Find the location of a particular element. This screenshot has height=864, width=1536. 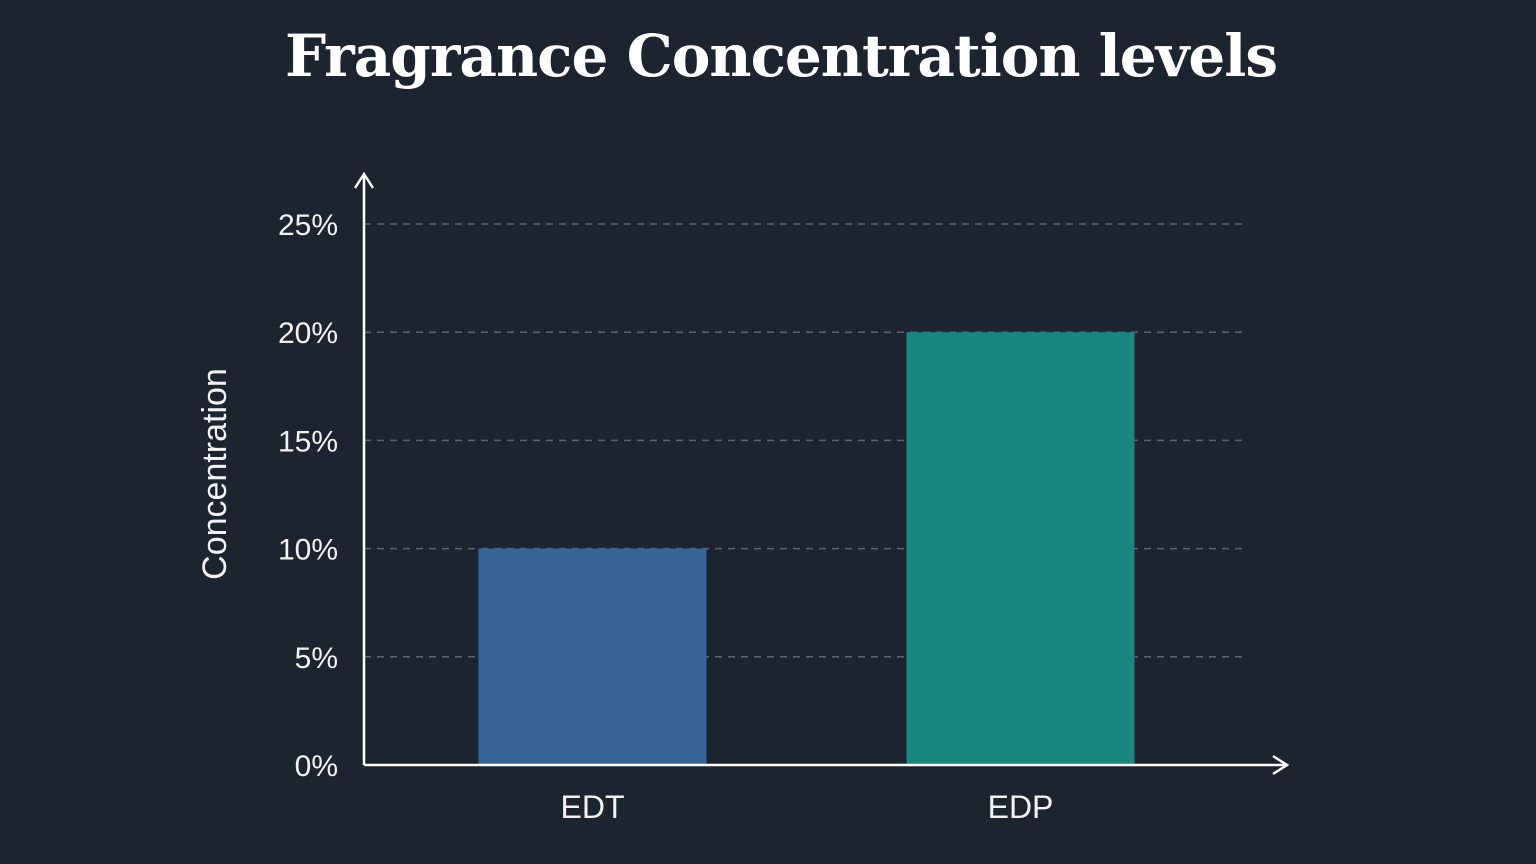

x-category-labels: EDT EDP is located at coordinates (807, 807).